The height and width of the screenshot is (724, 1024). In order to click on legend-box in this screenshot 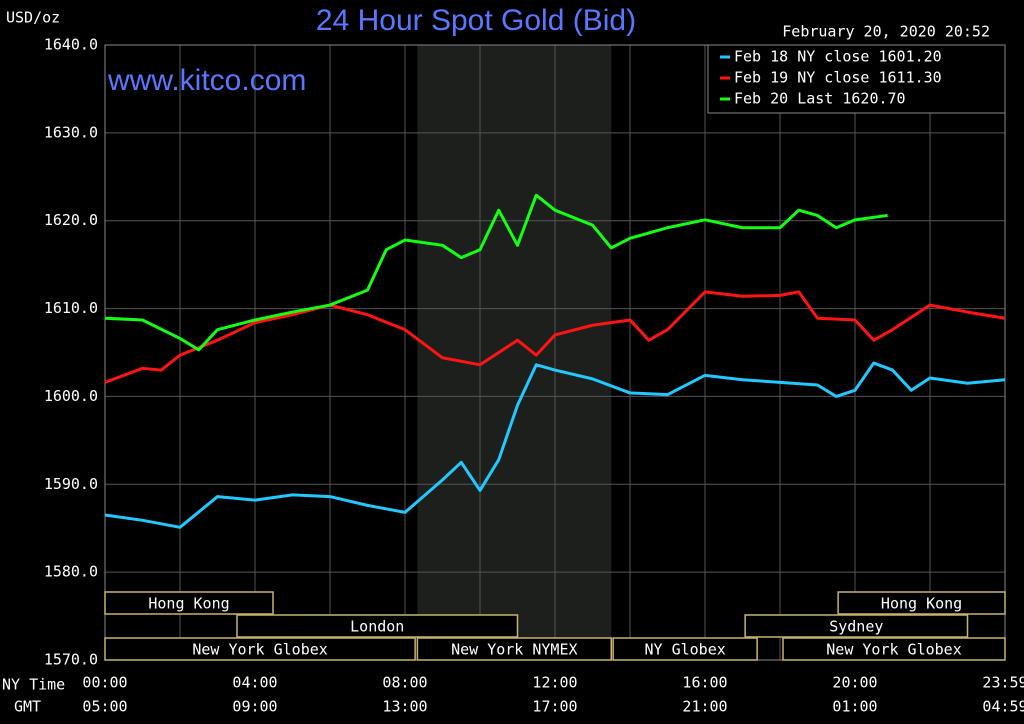, I will do `click(856, 79)`.